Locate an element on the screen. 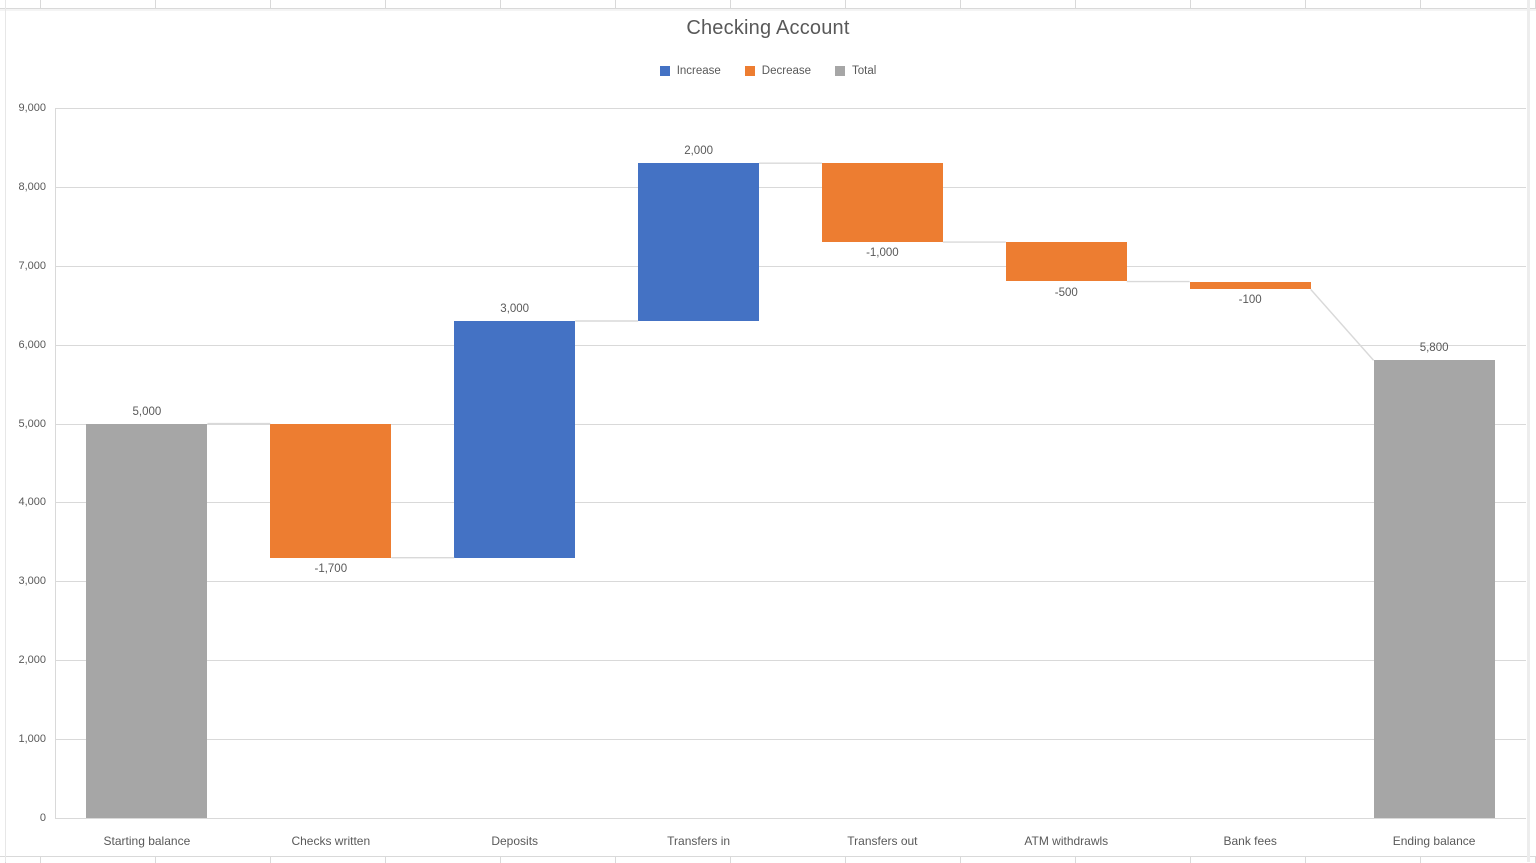  data-label-checks-written: -1,700 is located at coordinates (331, 568).